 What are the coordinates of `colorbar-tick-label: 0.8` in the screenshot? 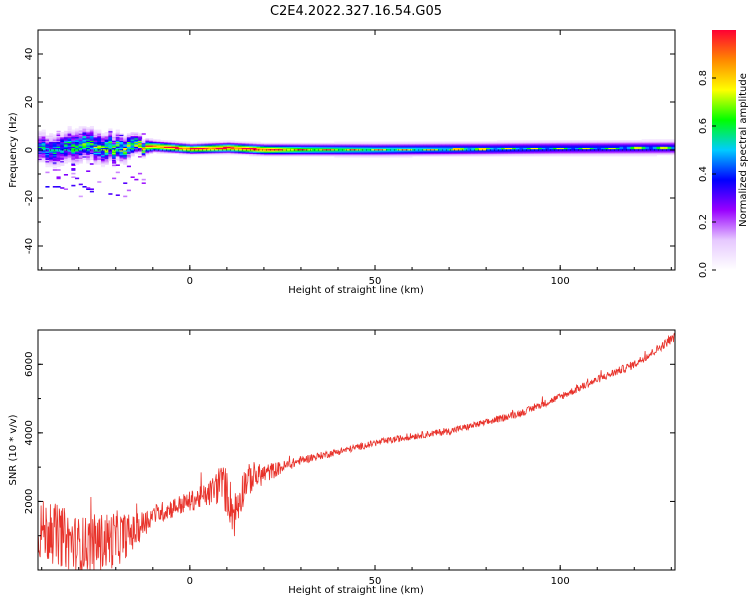 It's located at (703, 78).